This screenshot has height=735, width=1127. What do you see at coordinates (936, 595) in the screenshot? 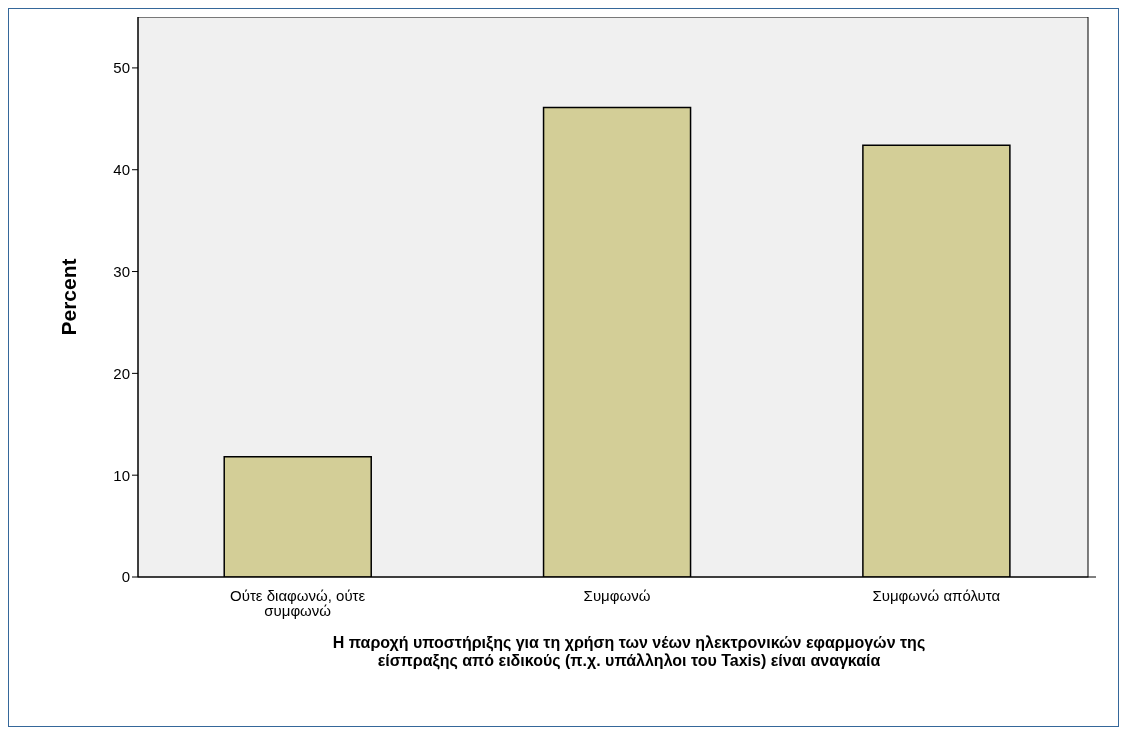
I see `x-tick-label: Συμφωνώ απόλυτα` at bounding box center [936, 595].